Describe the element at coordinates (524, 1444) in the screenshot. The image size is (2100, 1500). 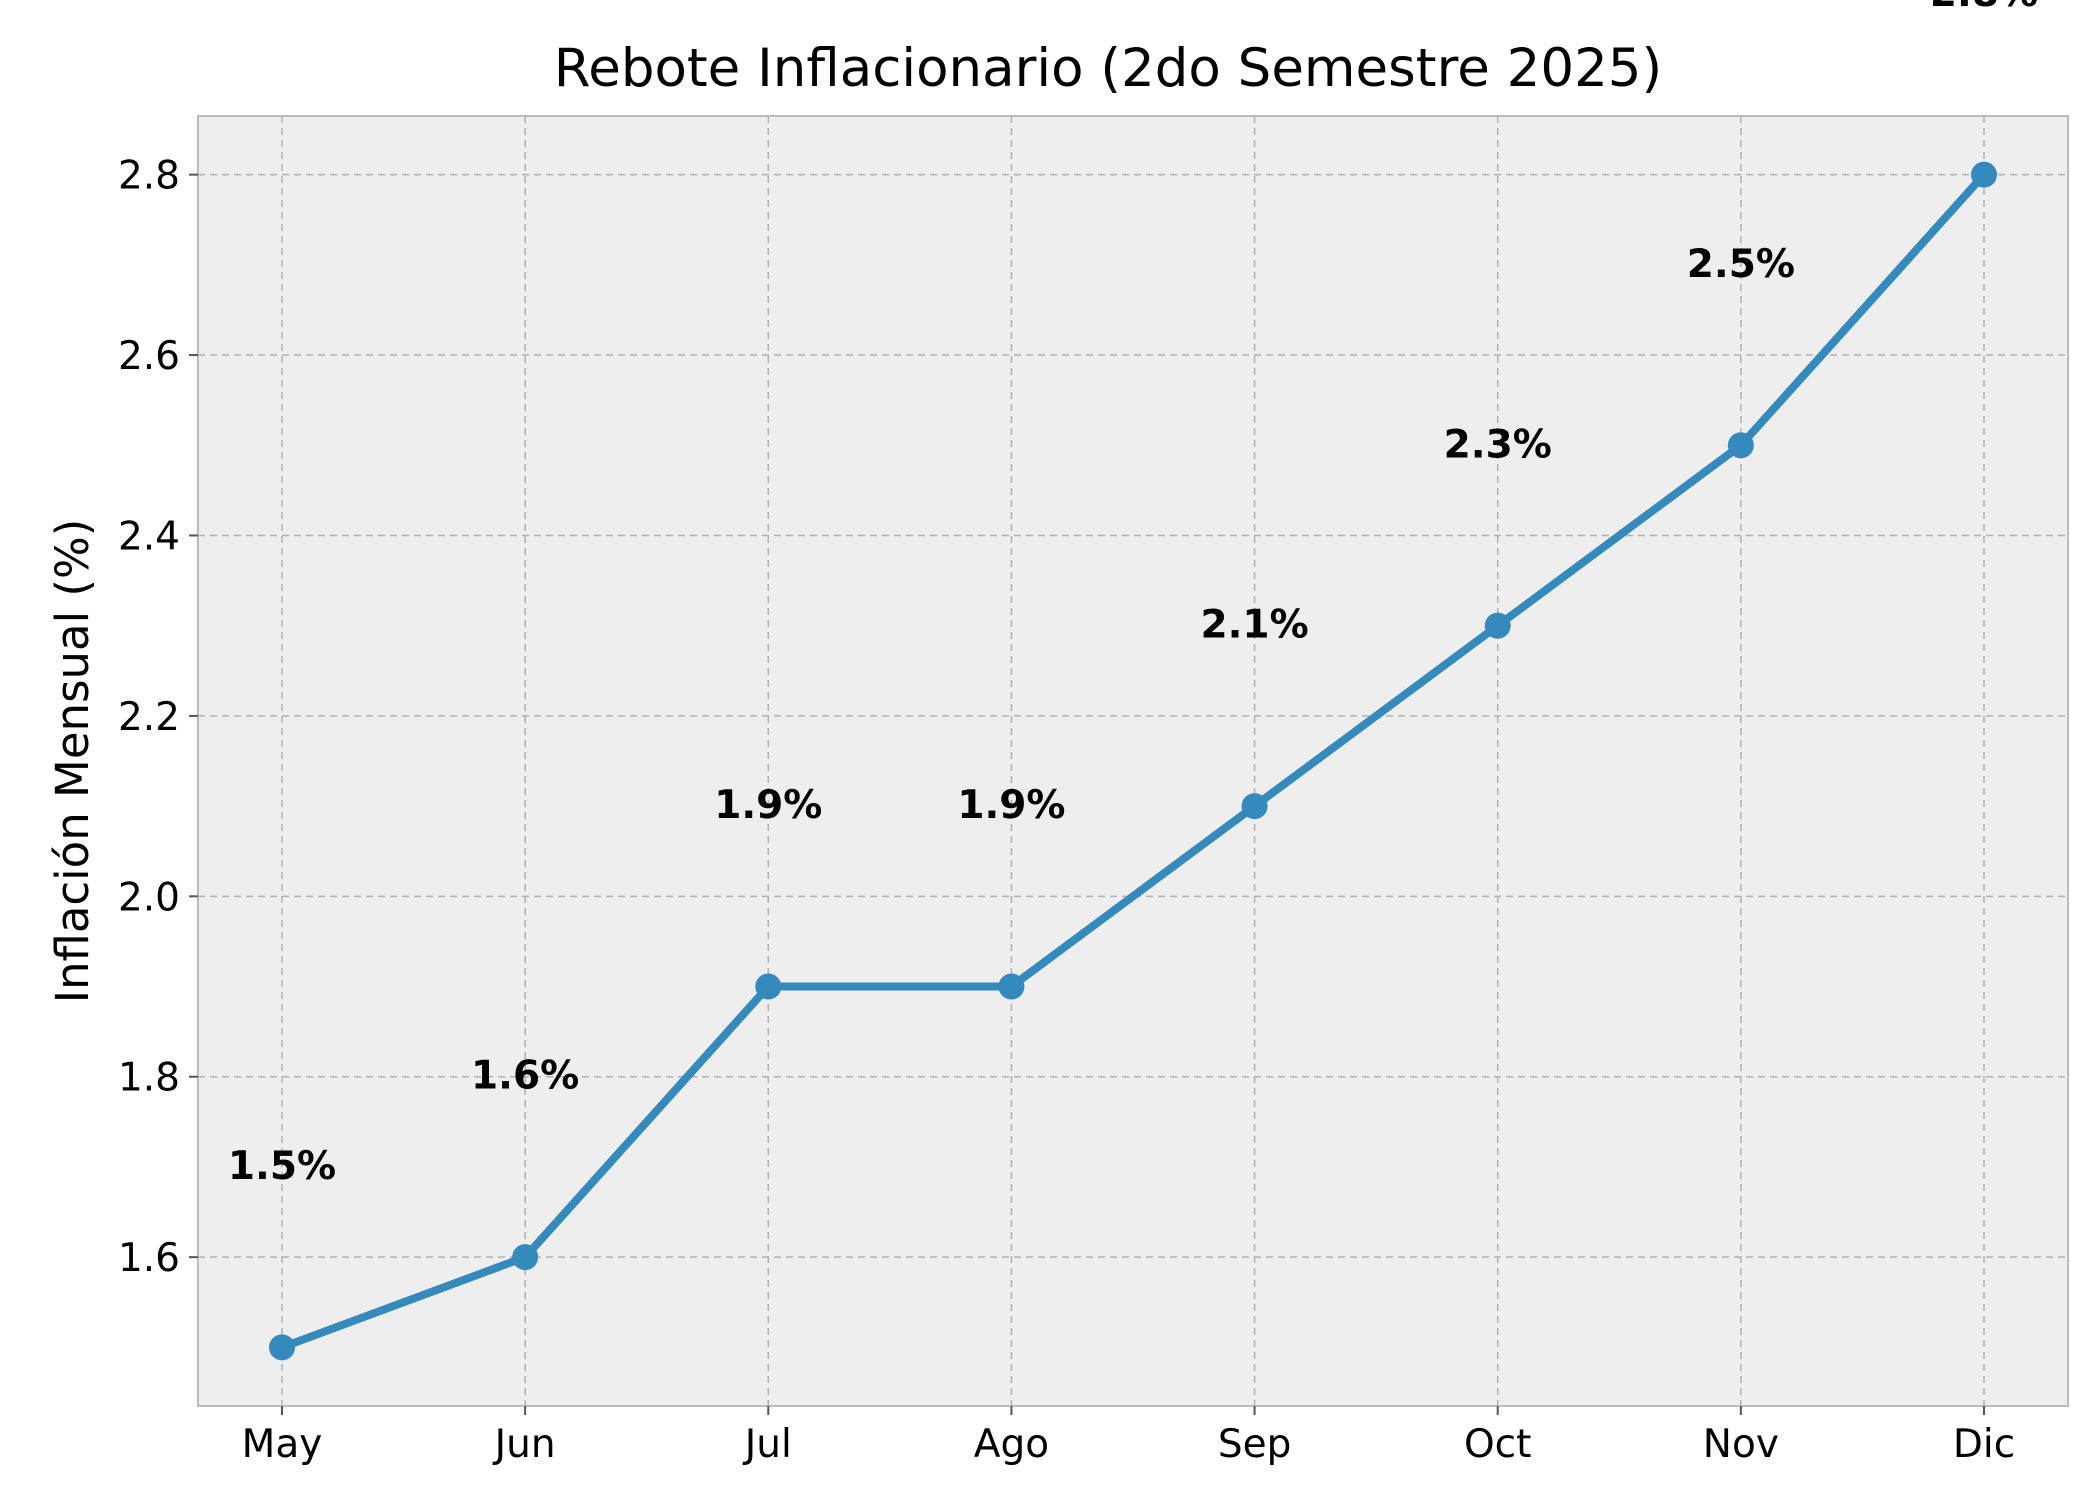
I see `x-tick-label: Jun` at that location.